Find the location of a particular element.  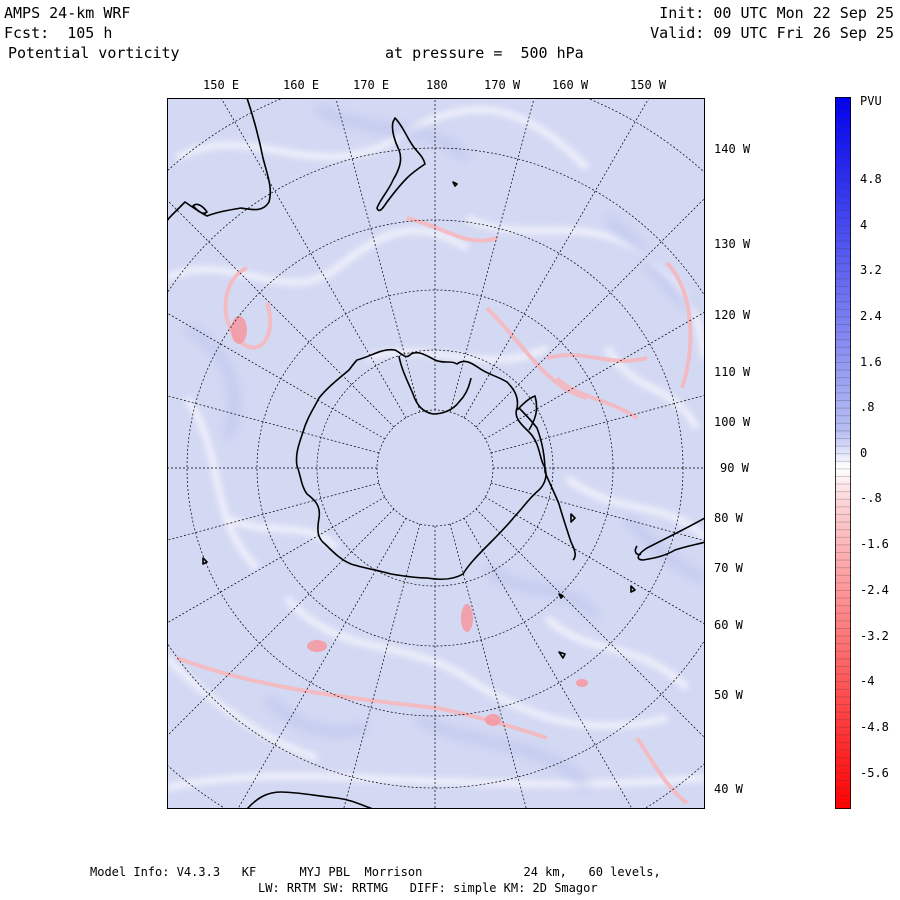

colorbar is located at coordinates (843, 453).